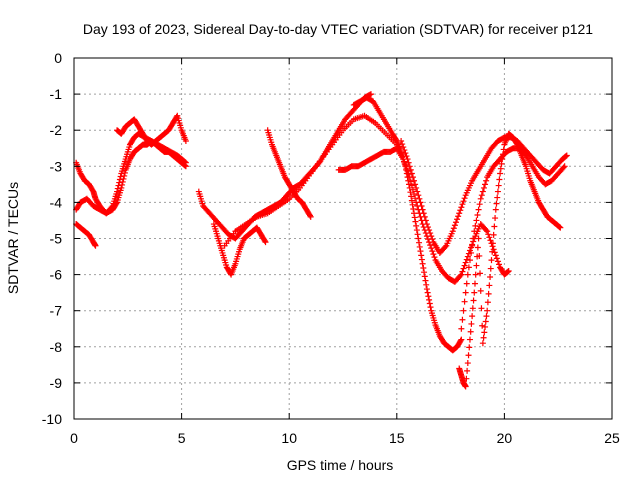 This screenshot has height=480, width=640. What do you see at coordinates (513, 238) in the screenshot?
I see `series-sat-m` at bounding box center [513, 238].